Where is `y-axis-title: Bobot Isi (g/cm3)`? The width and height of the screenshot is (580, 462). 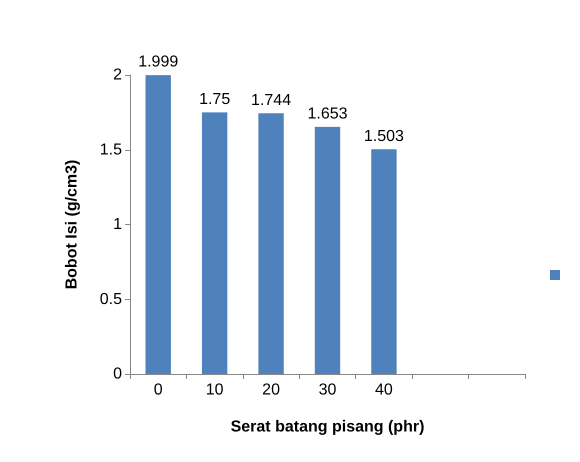
y-axis-title: Bobot Isi (g/cm3) is located at coordinates (72, 225).